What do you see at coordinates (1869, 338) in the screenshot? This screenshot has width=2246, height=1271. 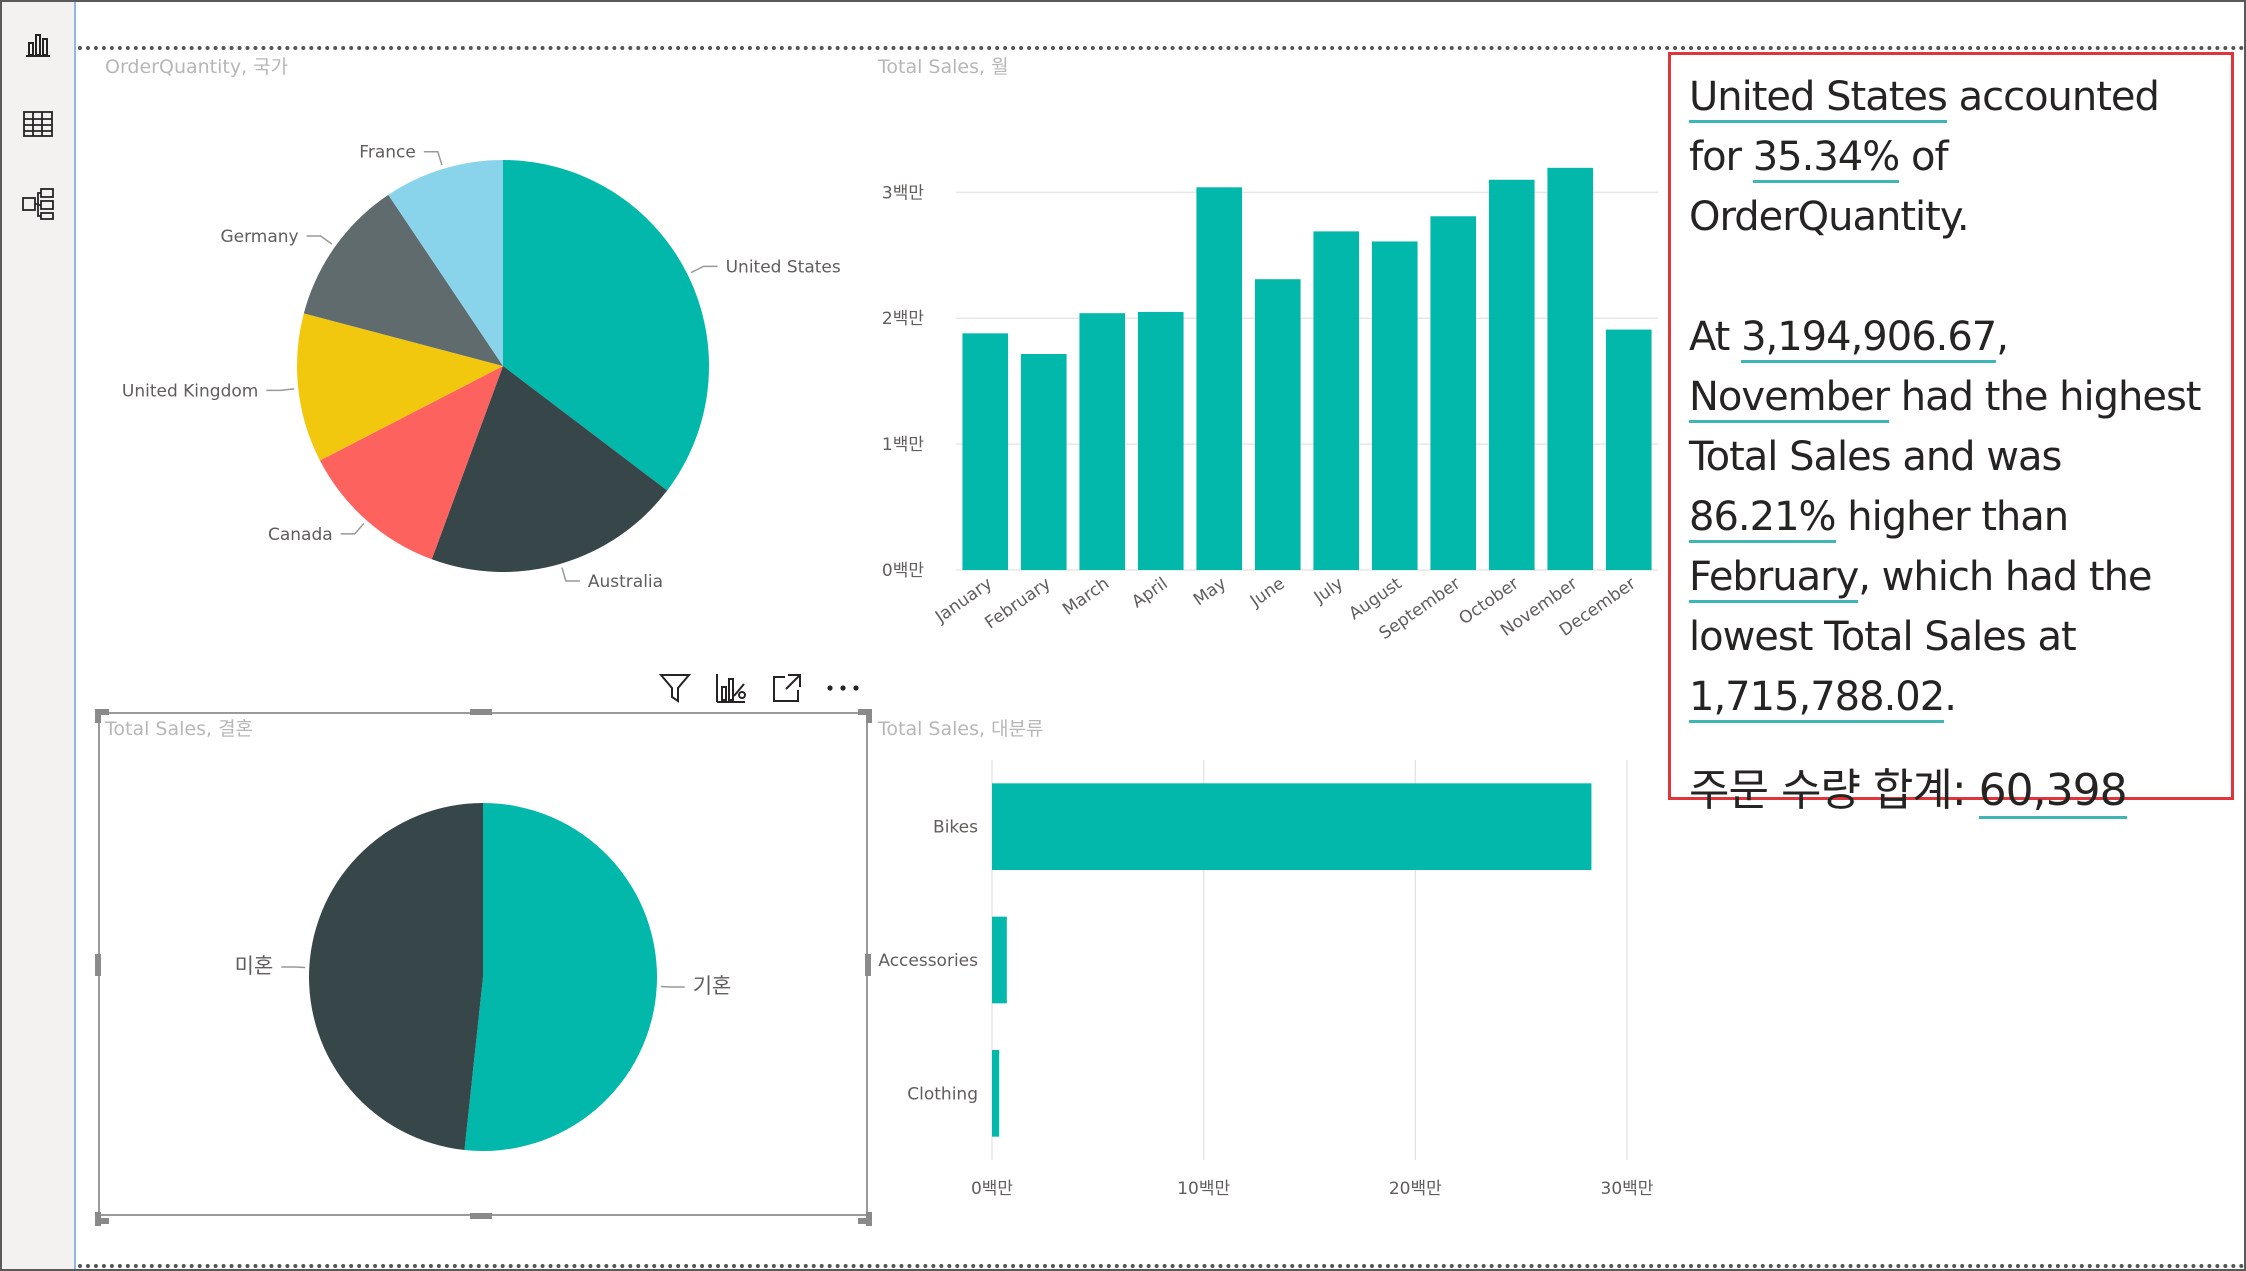 I see `narrative-value: 3,194,906.67` at bounding box center [1869, 338].